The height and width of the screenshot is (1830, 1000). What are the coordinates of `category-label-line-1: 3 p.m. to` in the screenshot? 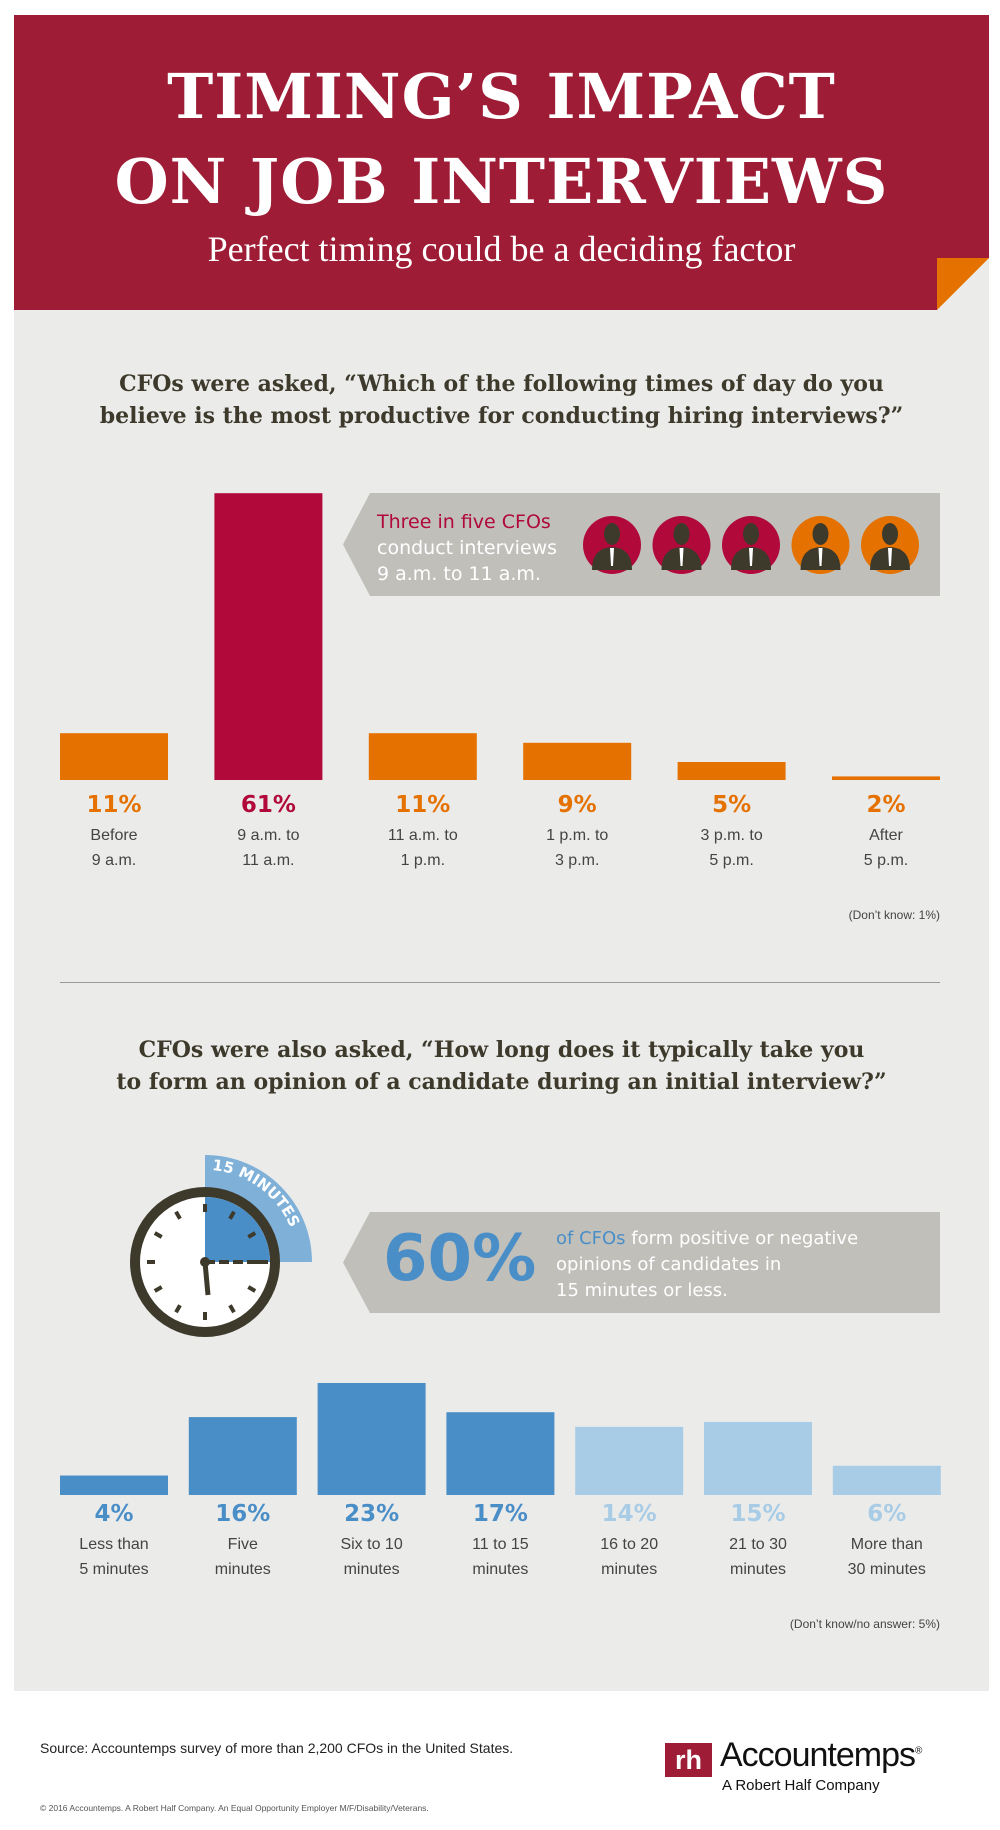 It's located at (731, 835).